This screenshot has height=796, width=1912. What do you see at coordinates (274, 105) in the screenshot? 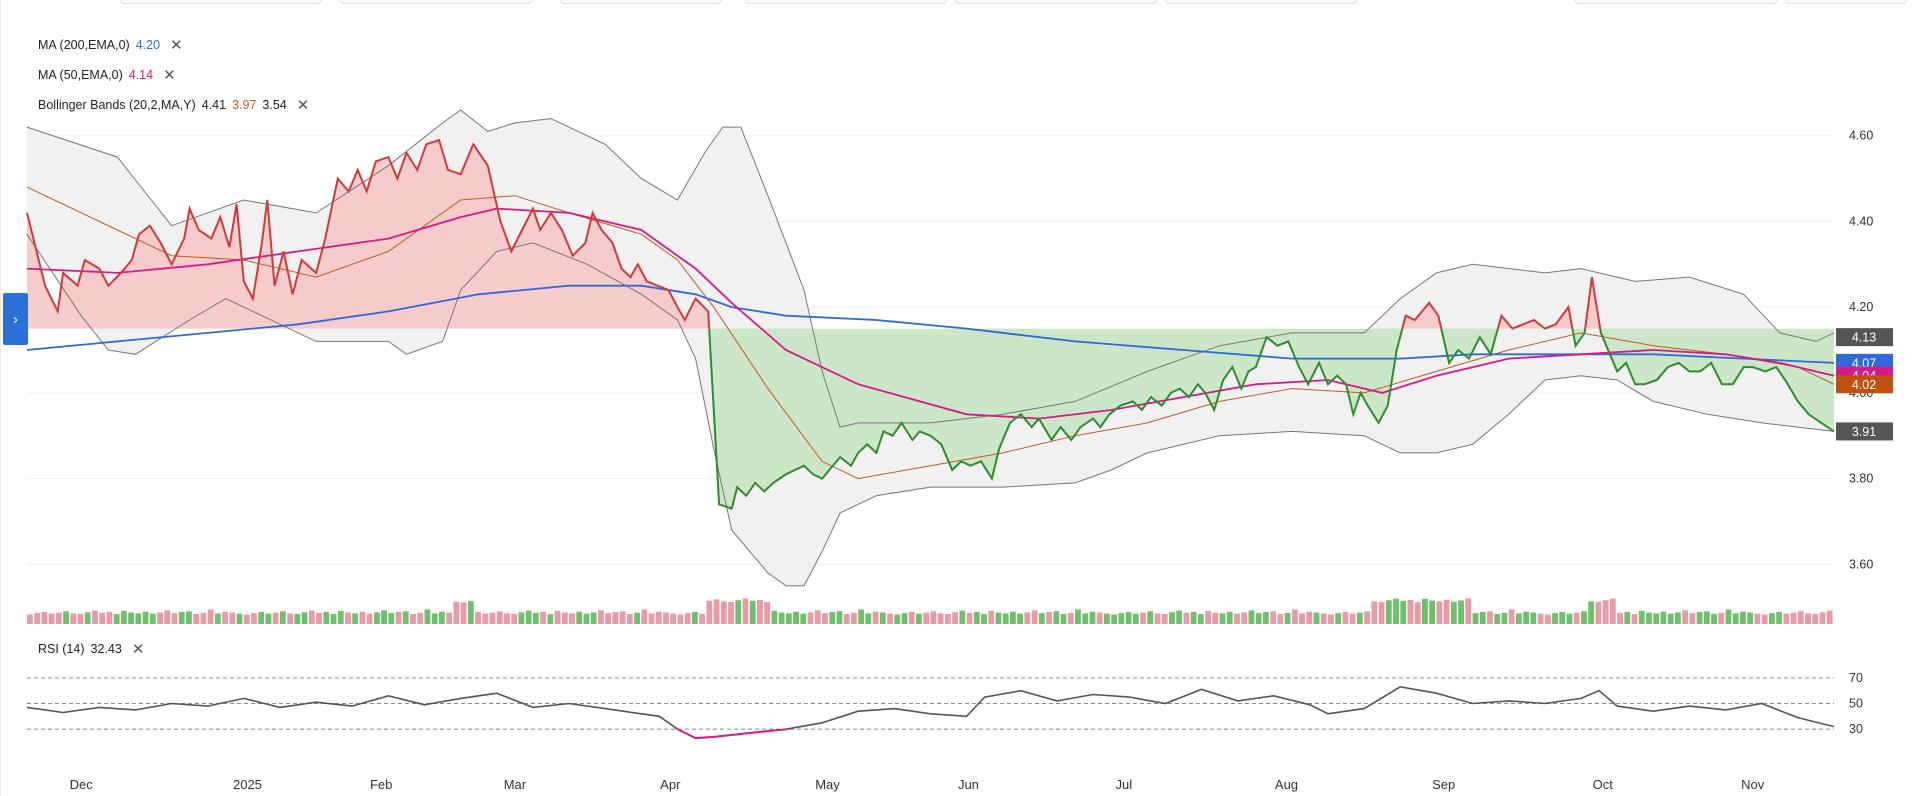
I see `legend-bb-lower: 3.54` at bounding box center [274, 105].